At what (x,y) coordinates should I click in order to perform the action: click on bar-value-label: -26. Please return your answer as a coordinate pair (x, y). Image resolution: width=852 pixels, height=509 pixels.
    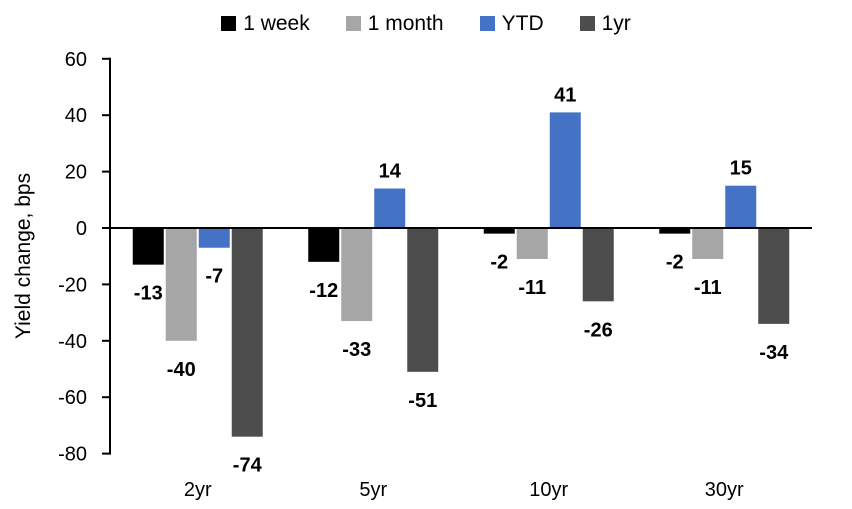
    Looking at the image, I should click on (598, 330).